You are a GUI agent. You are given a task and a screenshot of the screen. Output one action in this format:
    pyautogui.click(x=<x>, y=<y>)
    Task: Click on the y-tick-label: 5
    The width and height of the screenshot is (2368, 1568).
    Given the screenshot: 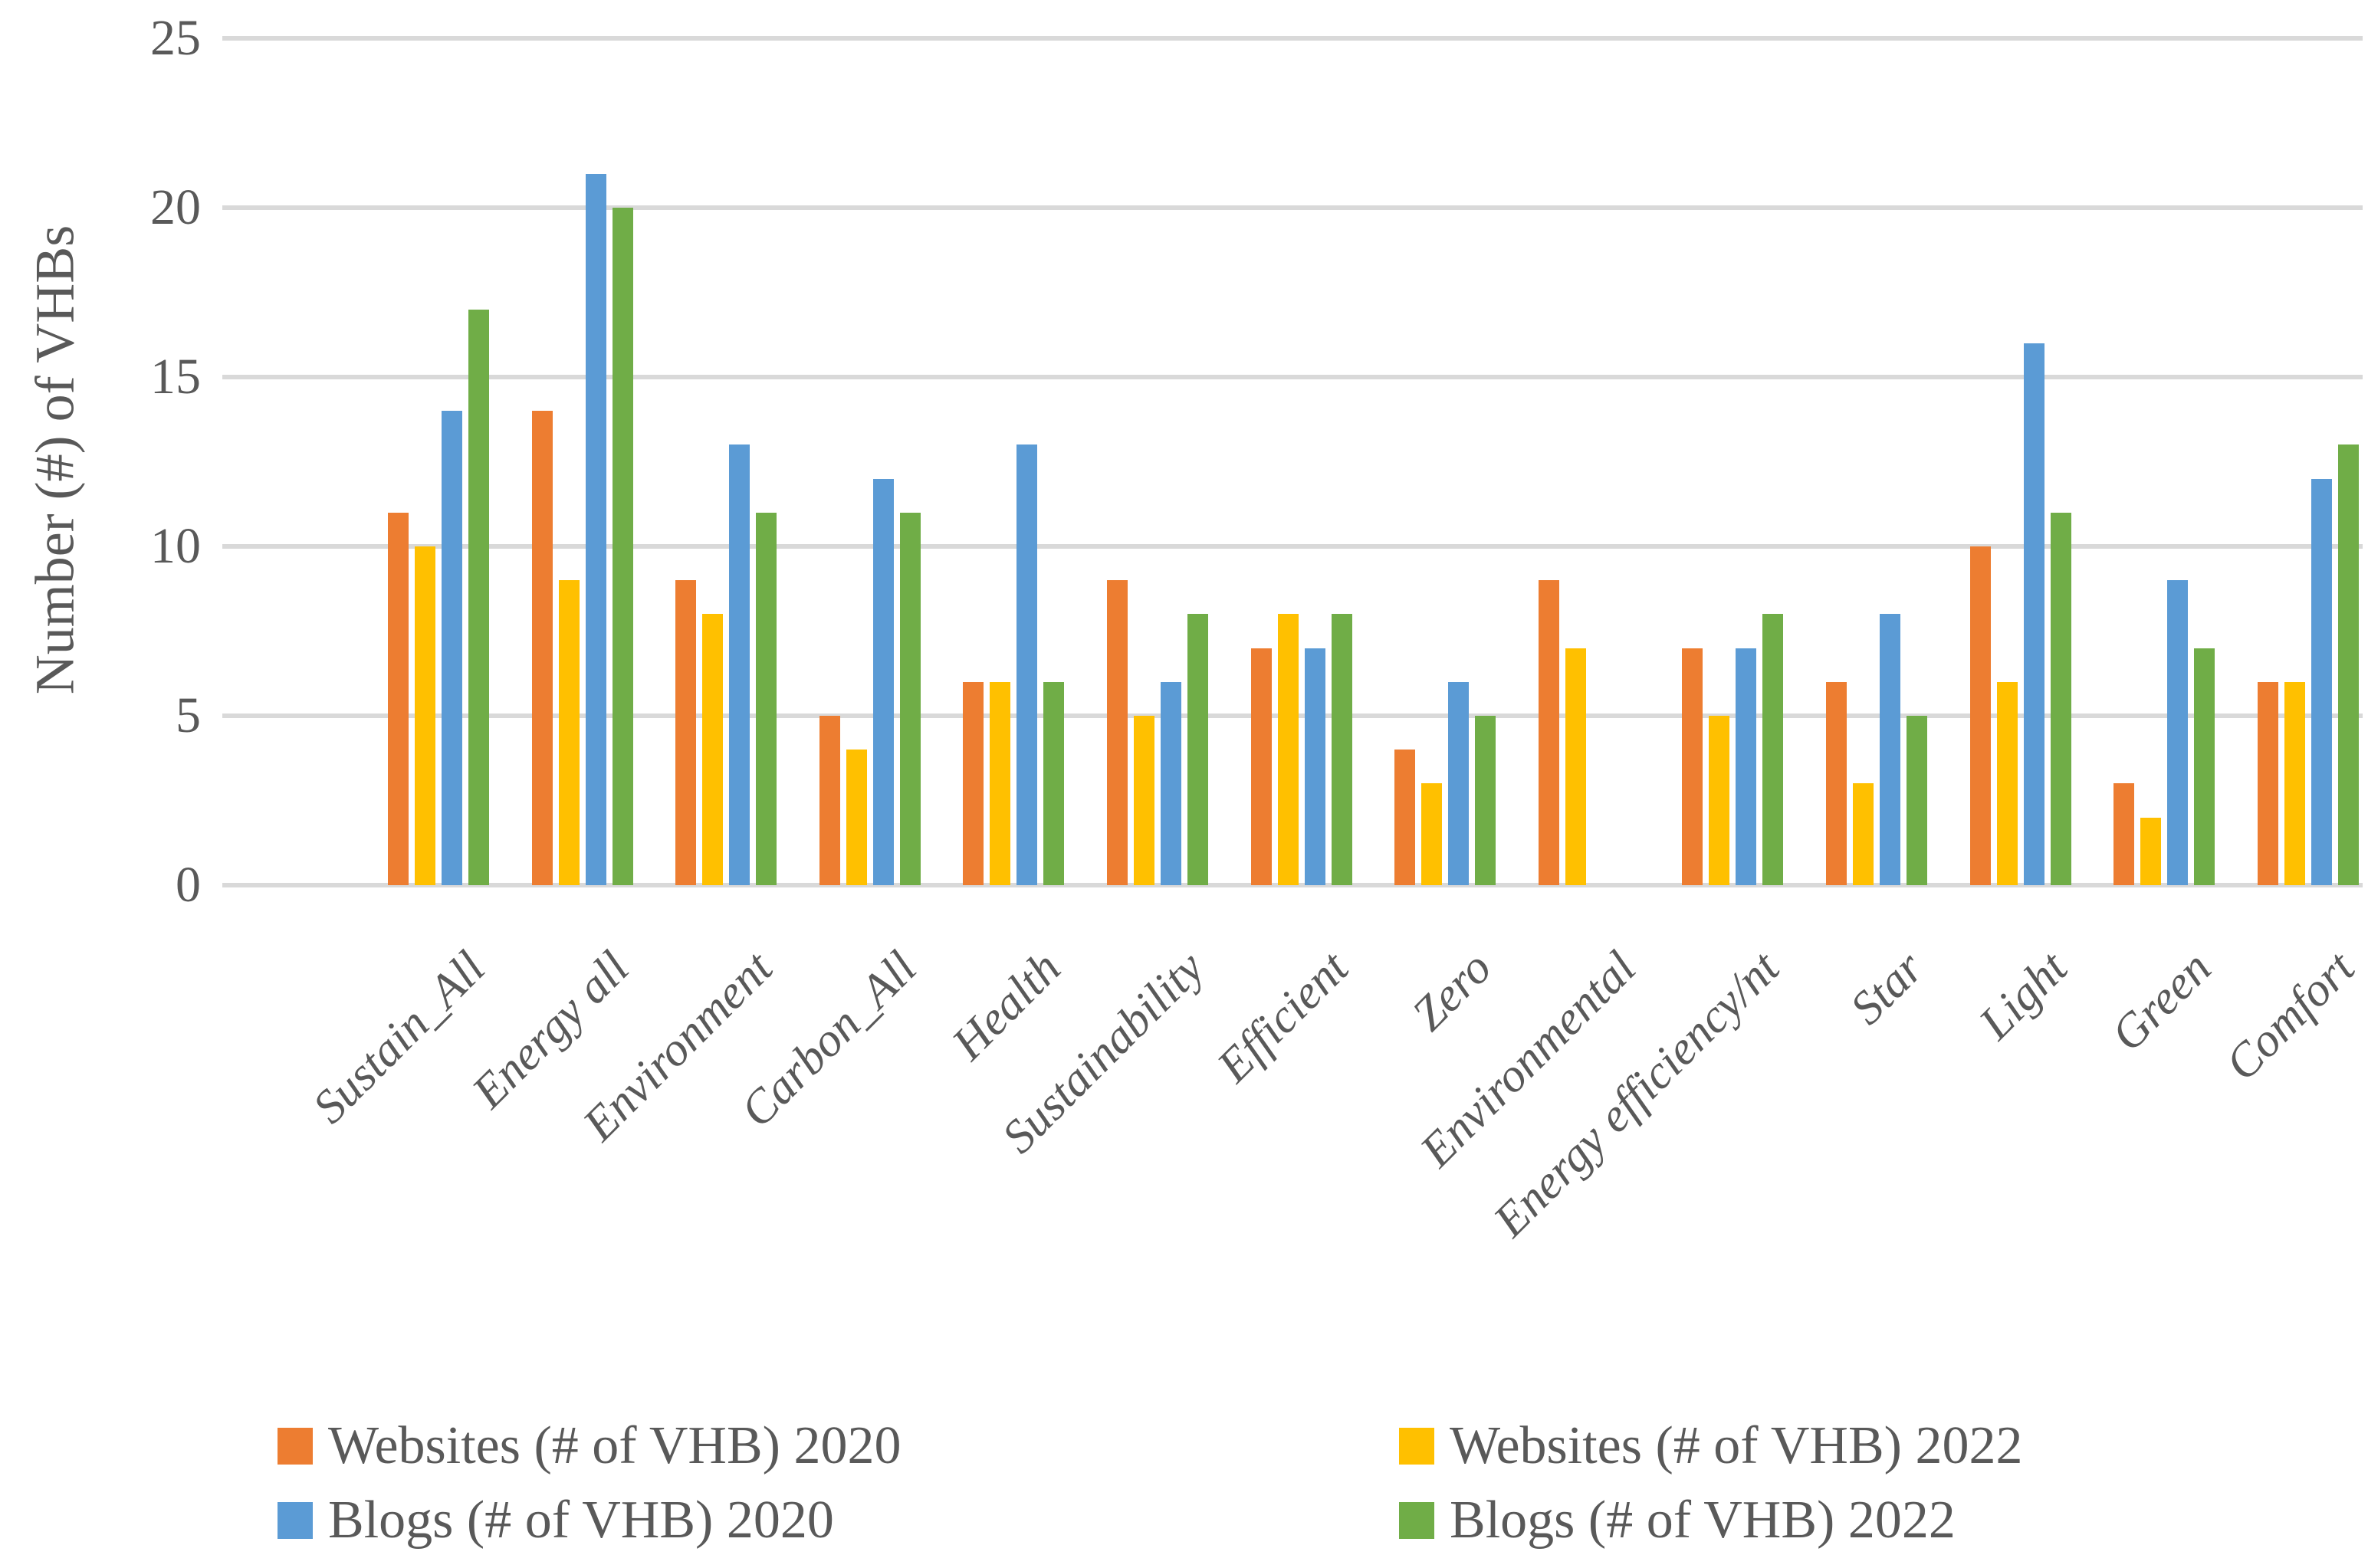 What is the action you would take?
    pyautogui.click(x=188, y=715)
    